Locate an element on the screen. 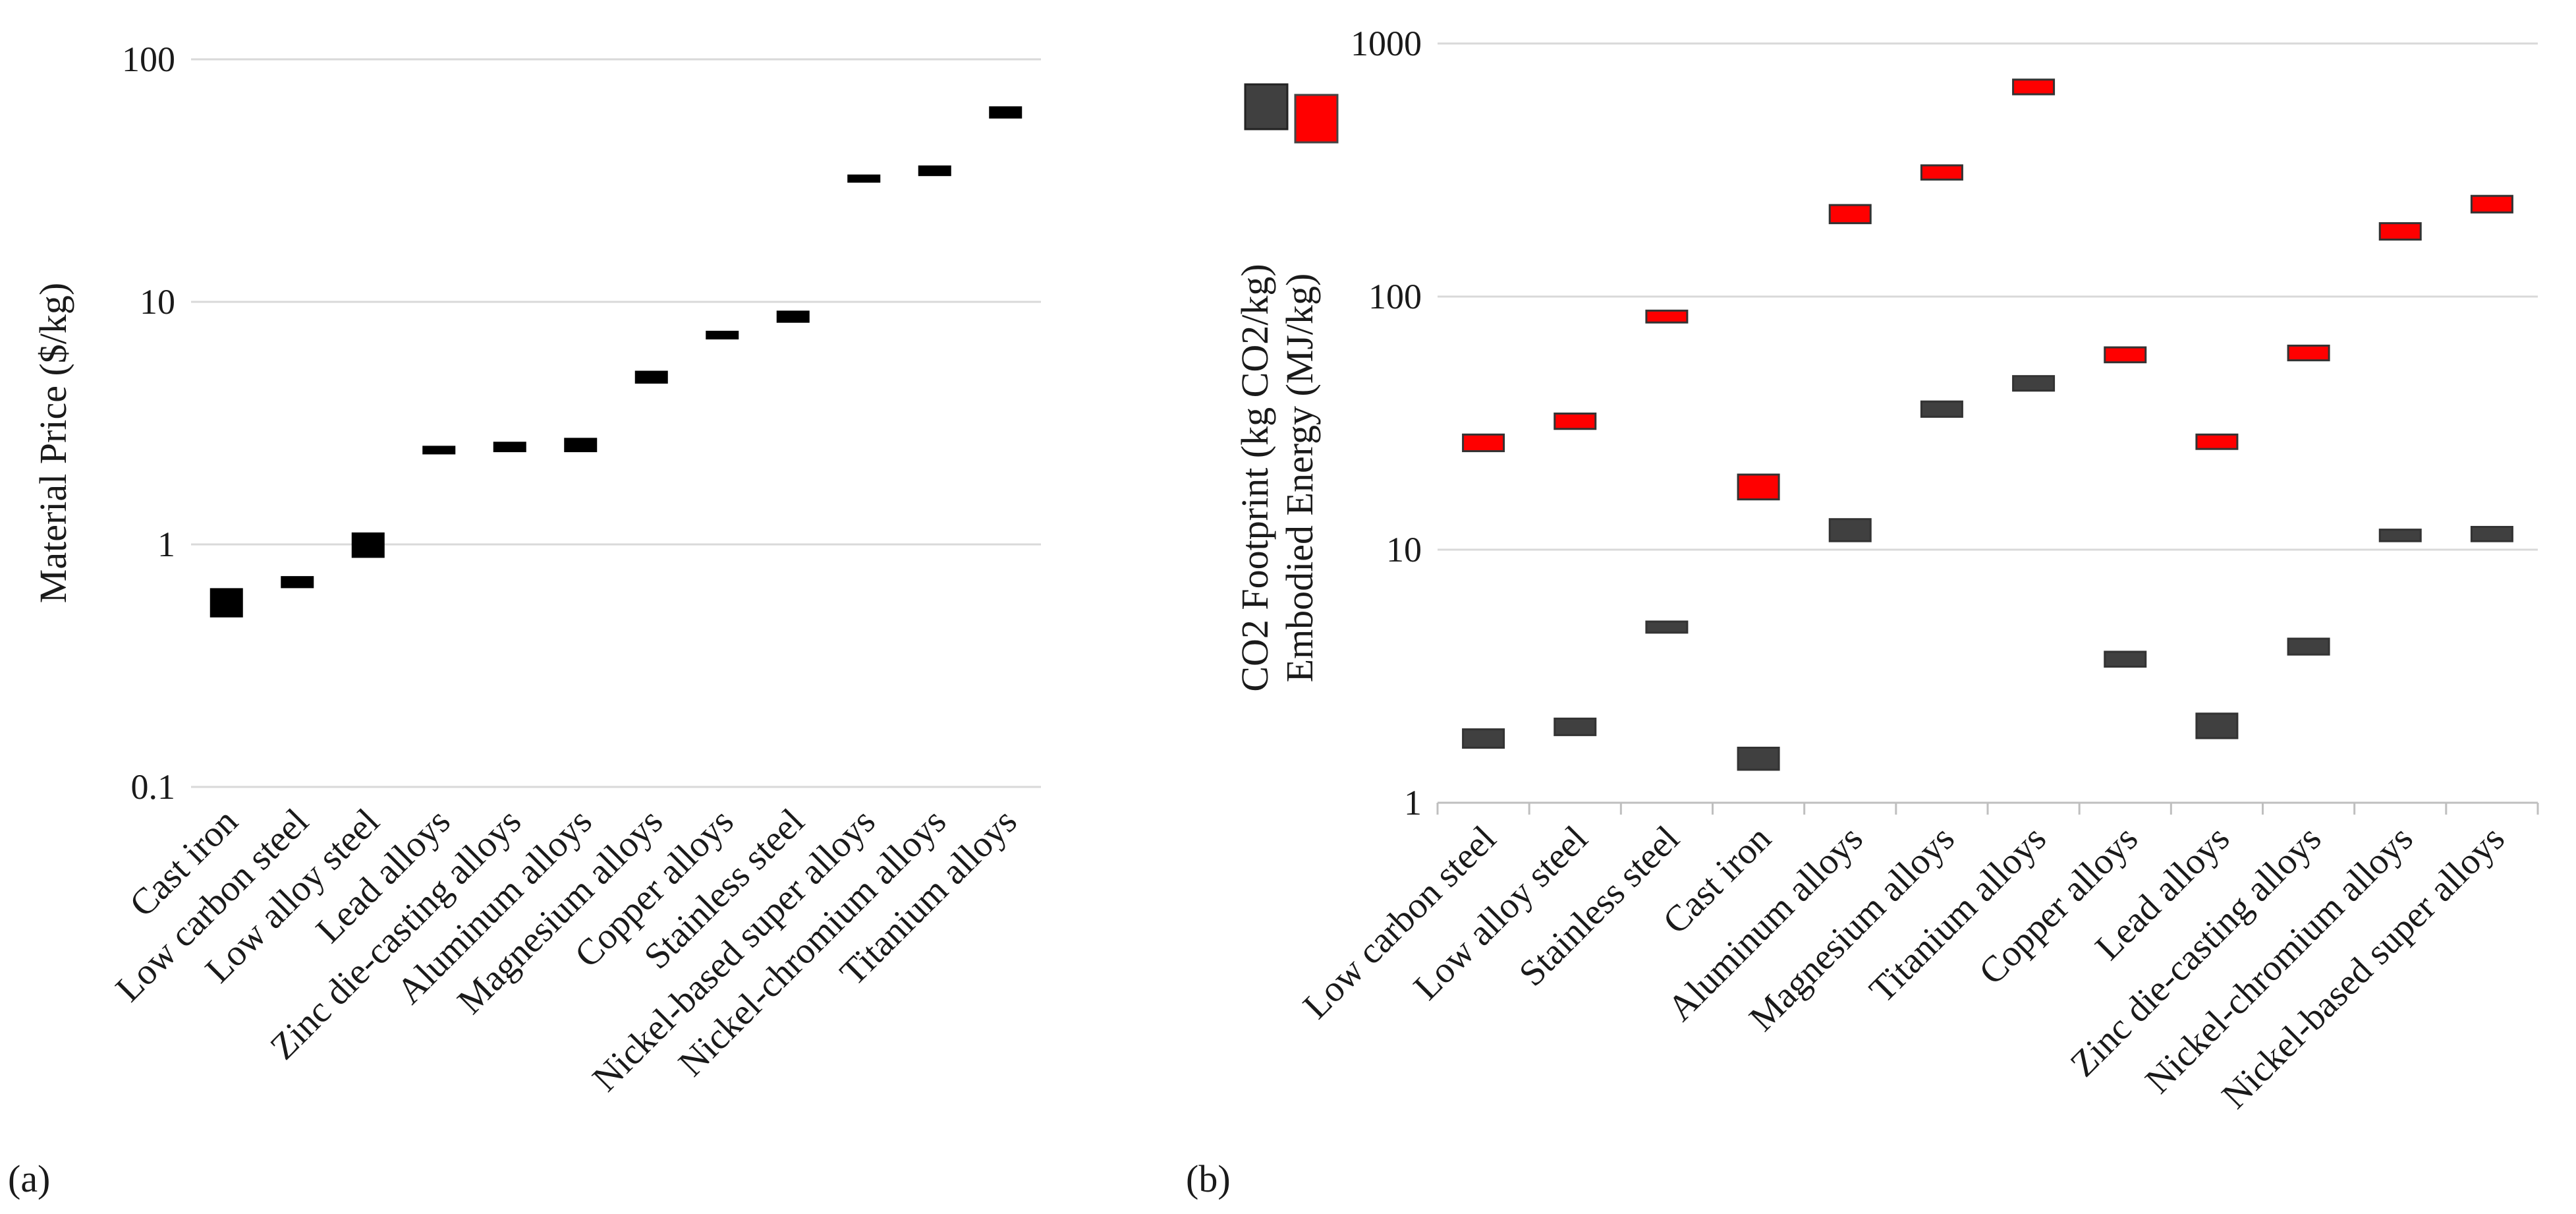 This screenshot has height=1214, width=2576. y-tick-label-b-2: 100 is located at coordinates (1395, 296).